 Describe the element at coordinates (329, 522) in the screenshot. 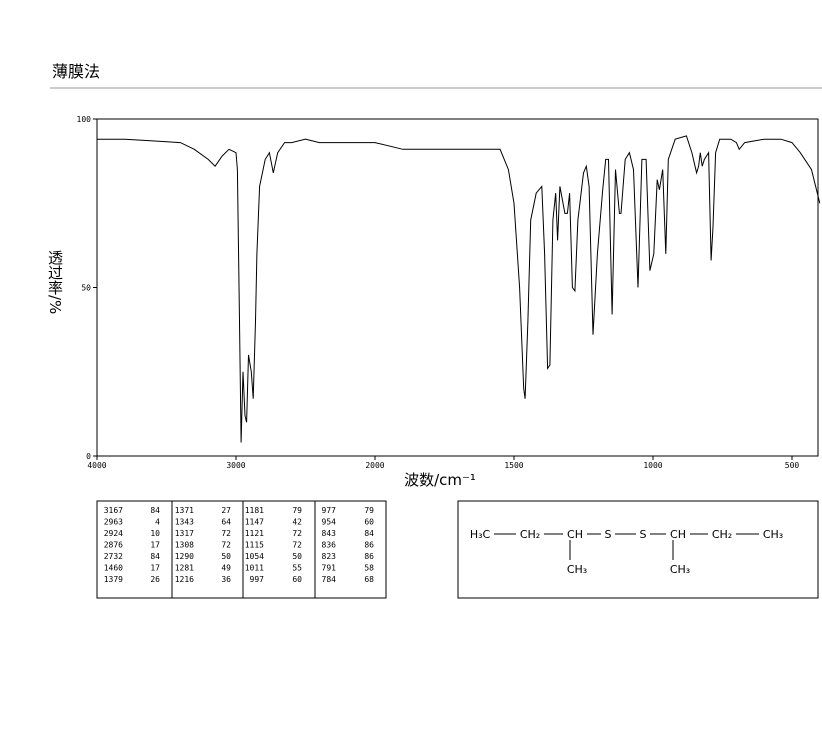

I see `wavenumber-cell: 954` at that location.